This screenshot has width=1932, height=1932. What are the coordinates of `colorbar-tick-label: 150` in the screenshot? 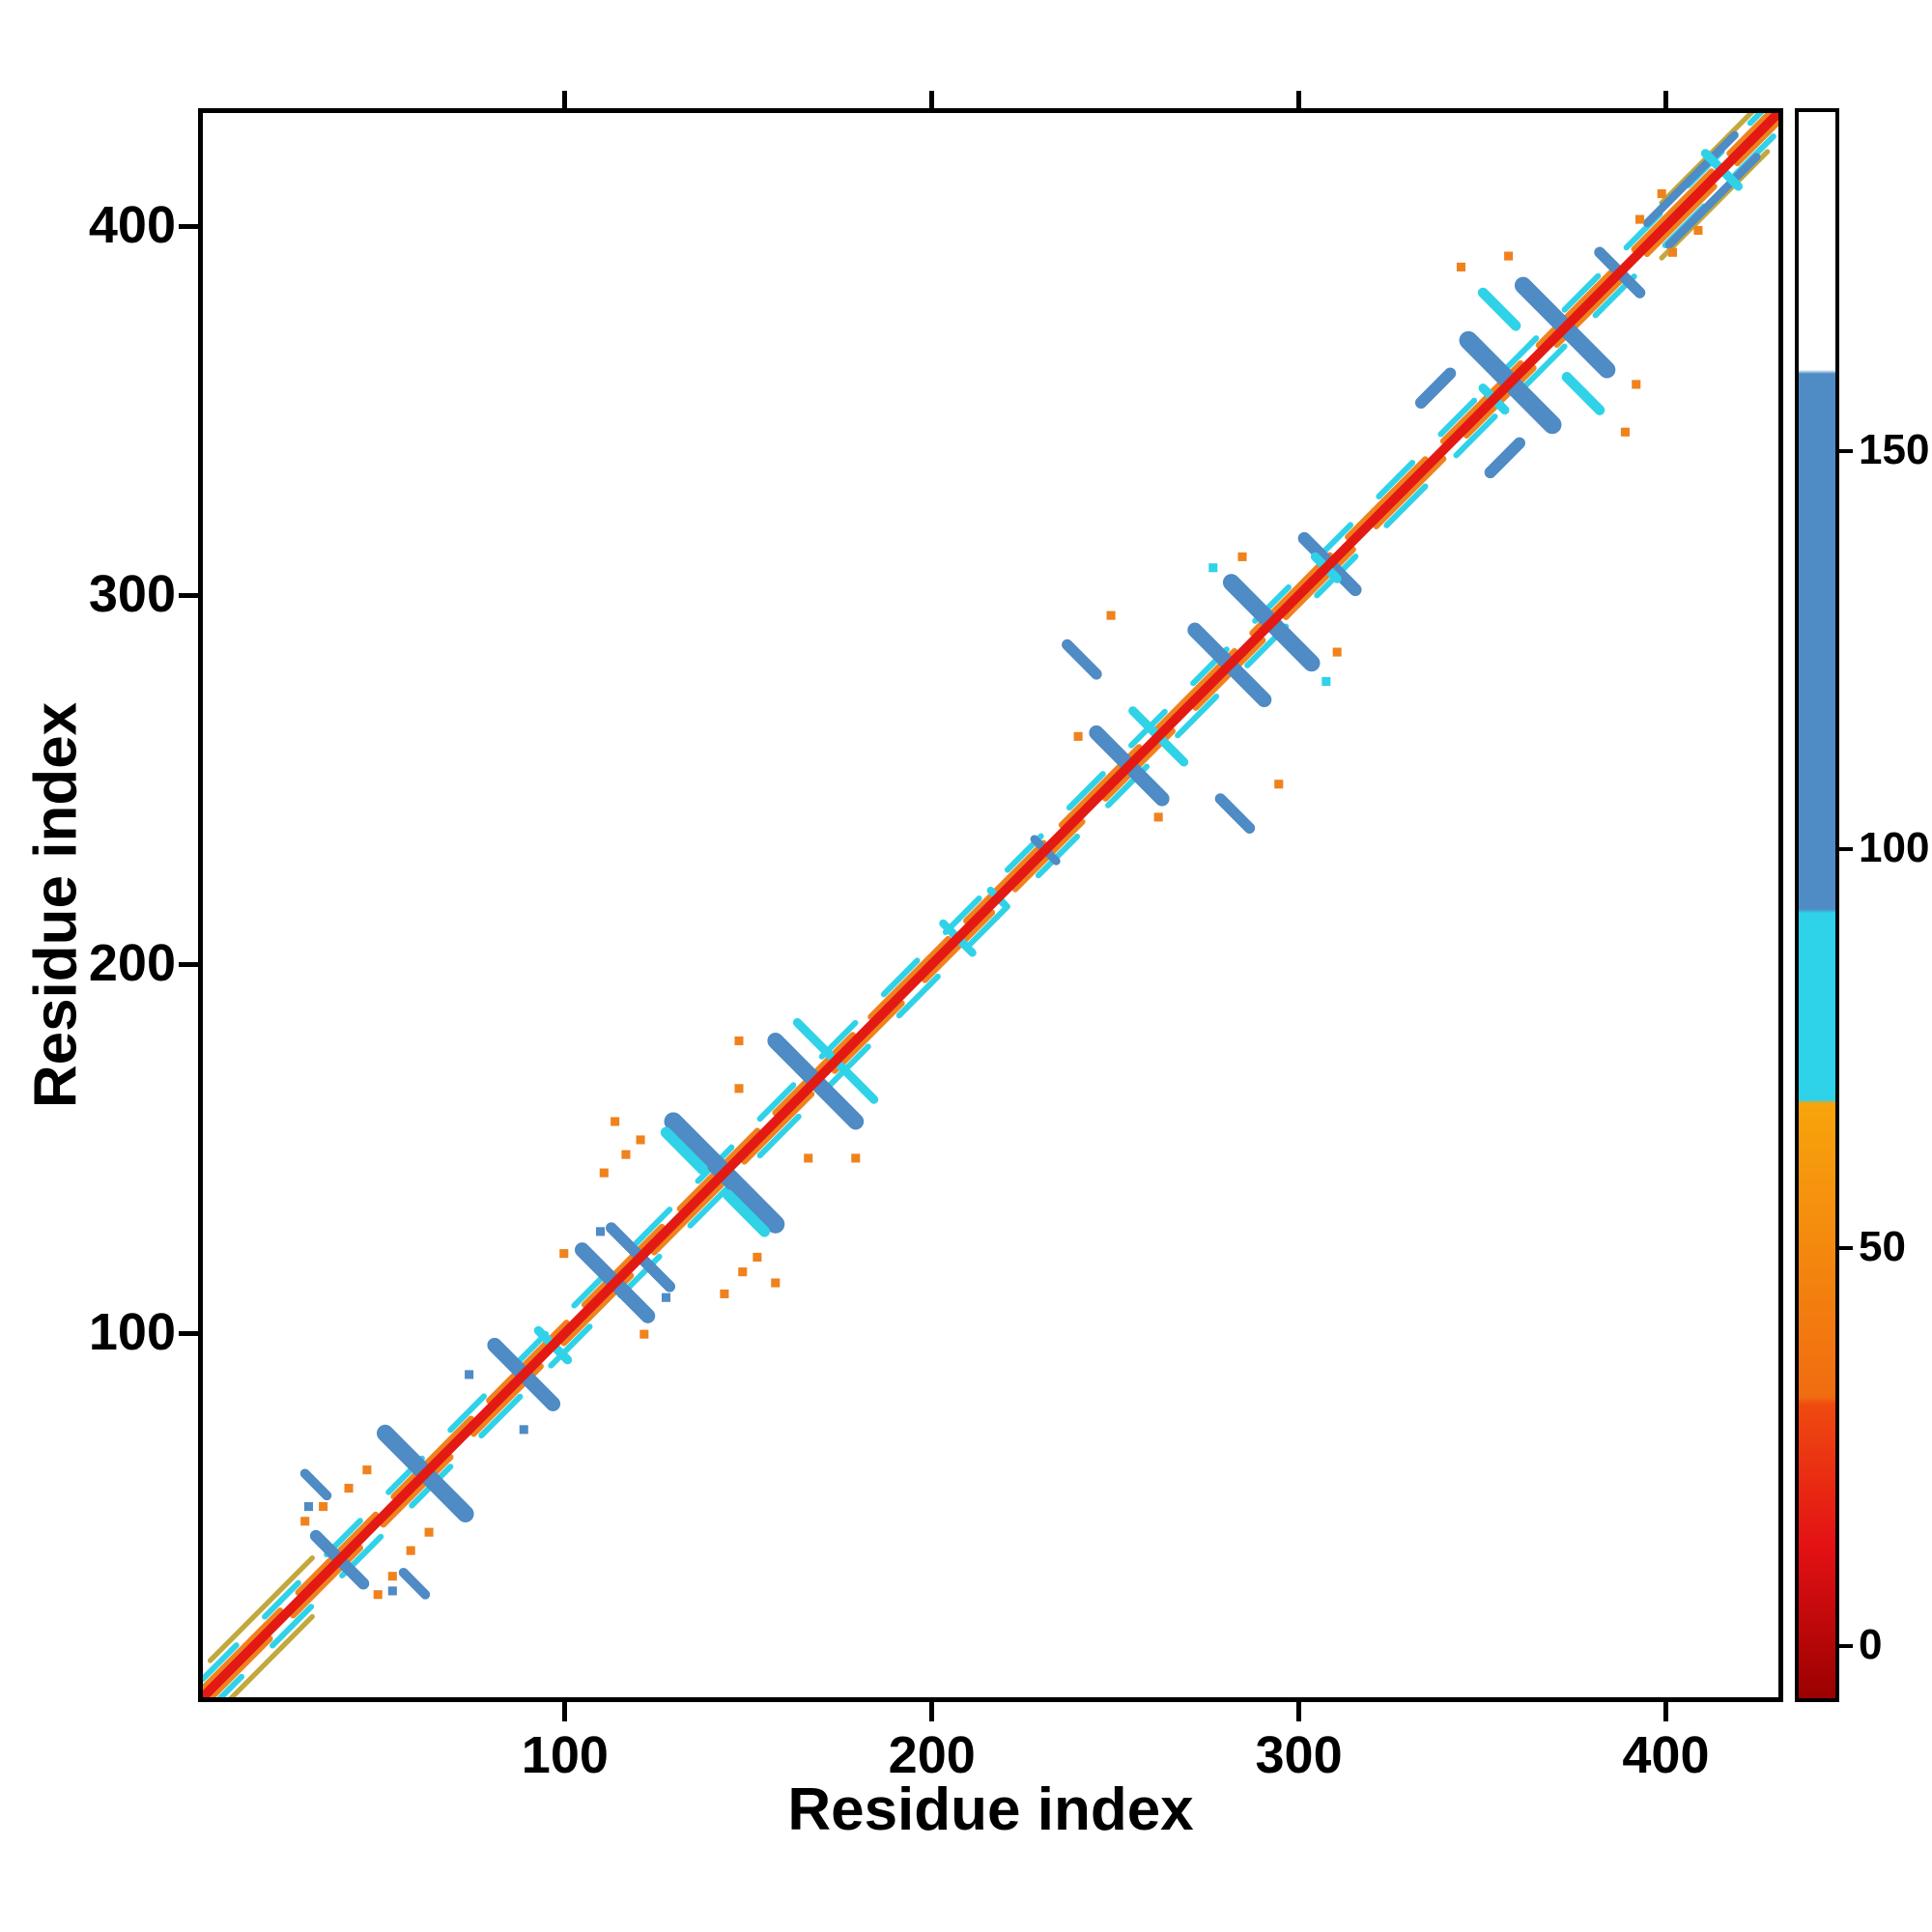 It's located at (1894, 449).